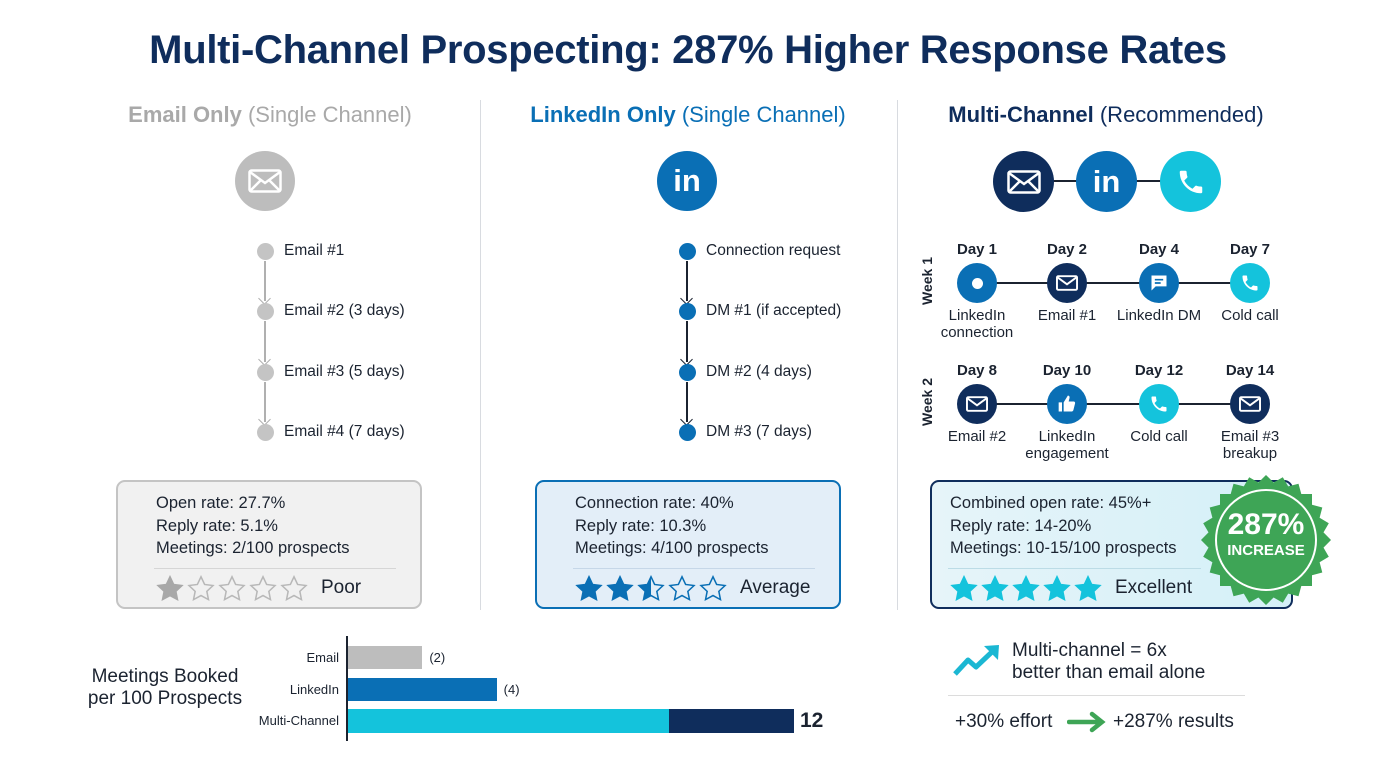 This screenshot has height=768, width=1376. I want to click on sequence-step: Email #3 (5 days), so click(331, 372).